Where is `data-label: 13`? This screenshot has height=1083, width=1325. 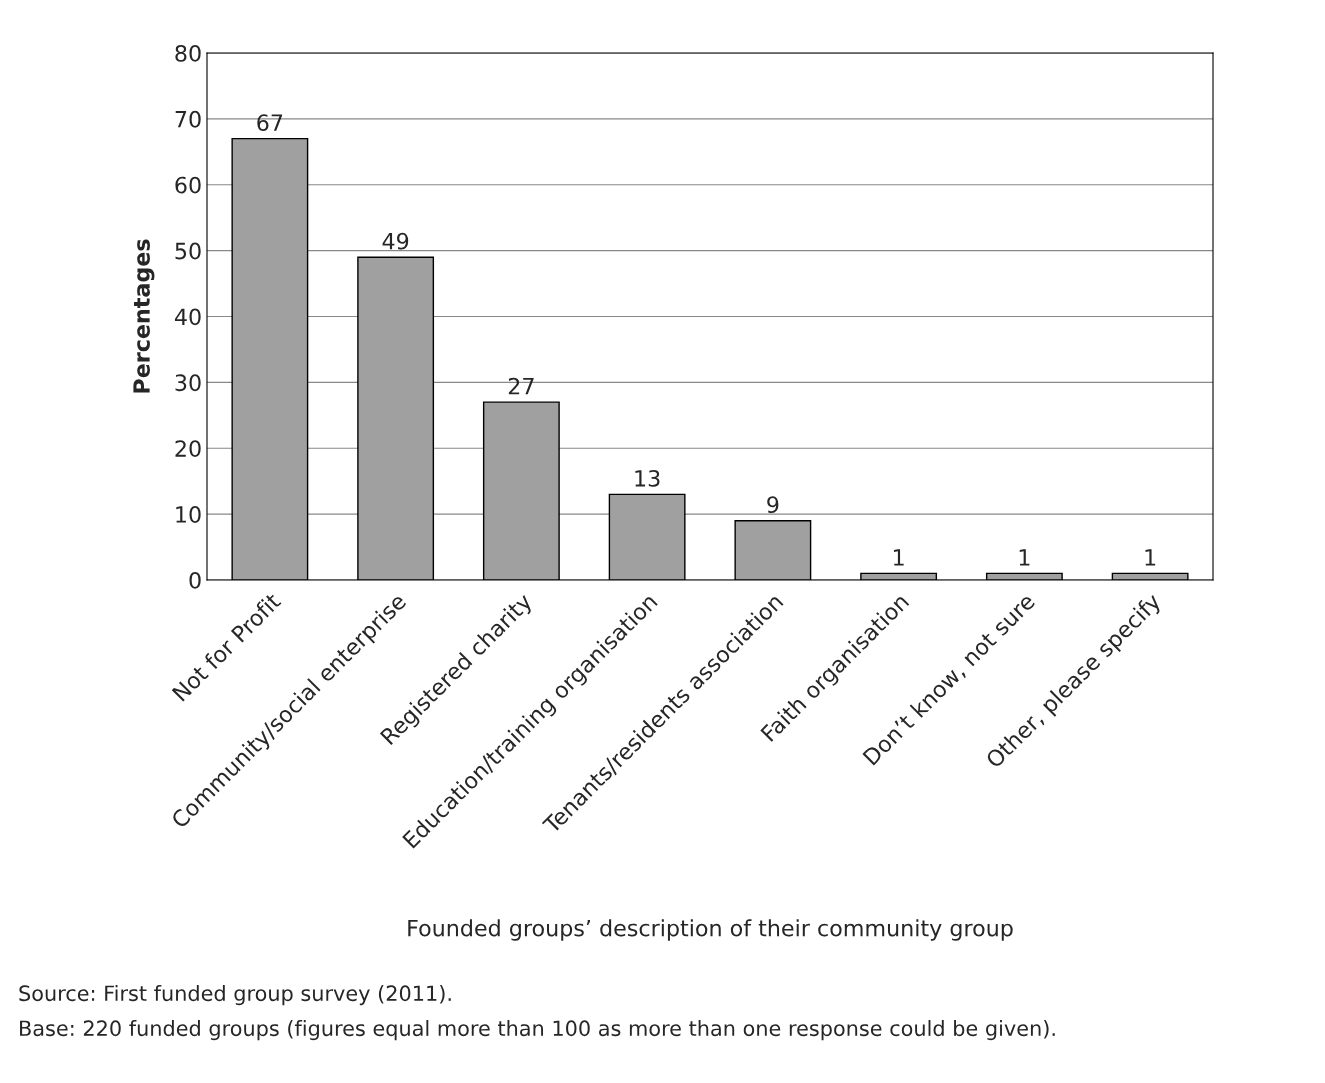
data-label: 13 is located at coordinates (647, 478).